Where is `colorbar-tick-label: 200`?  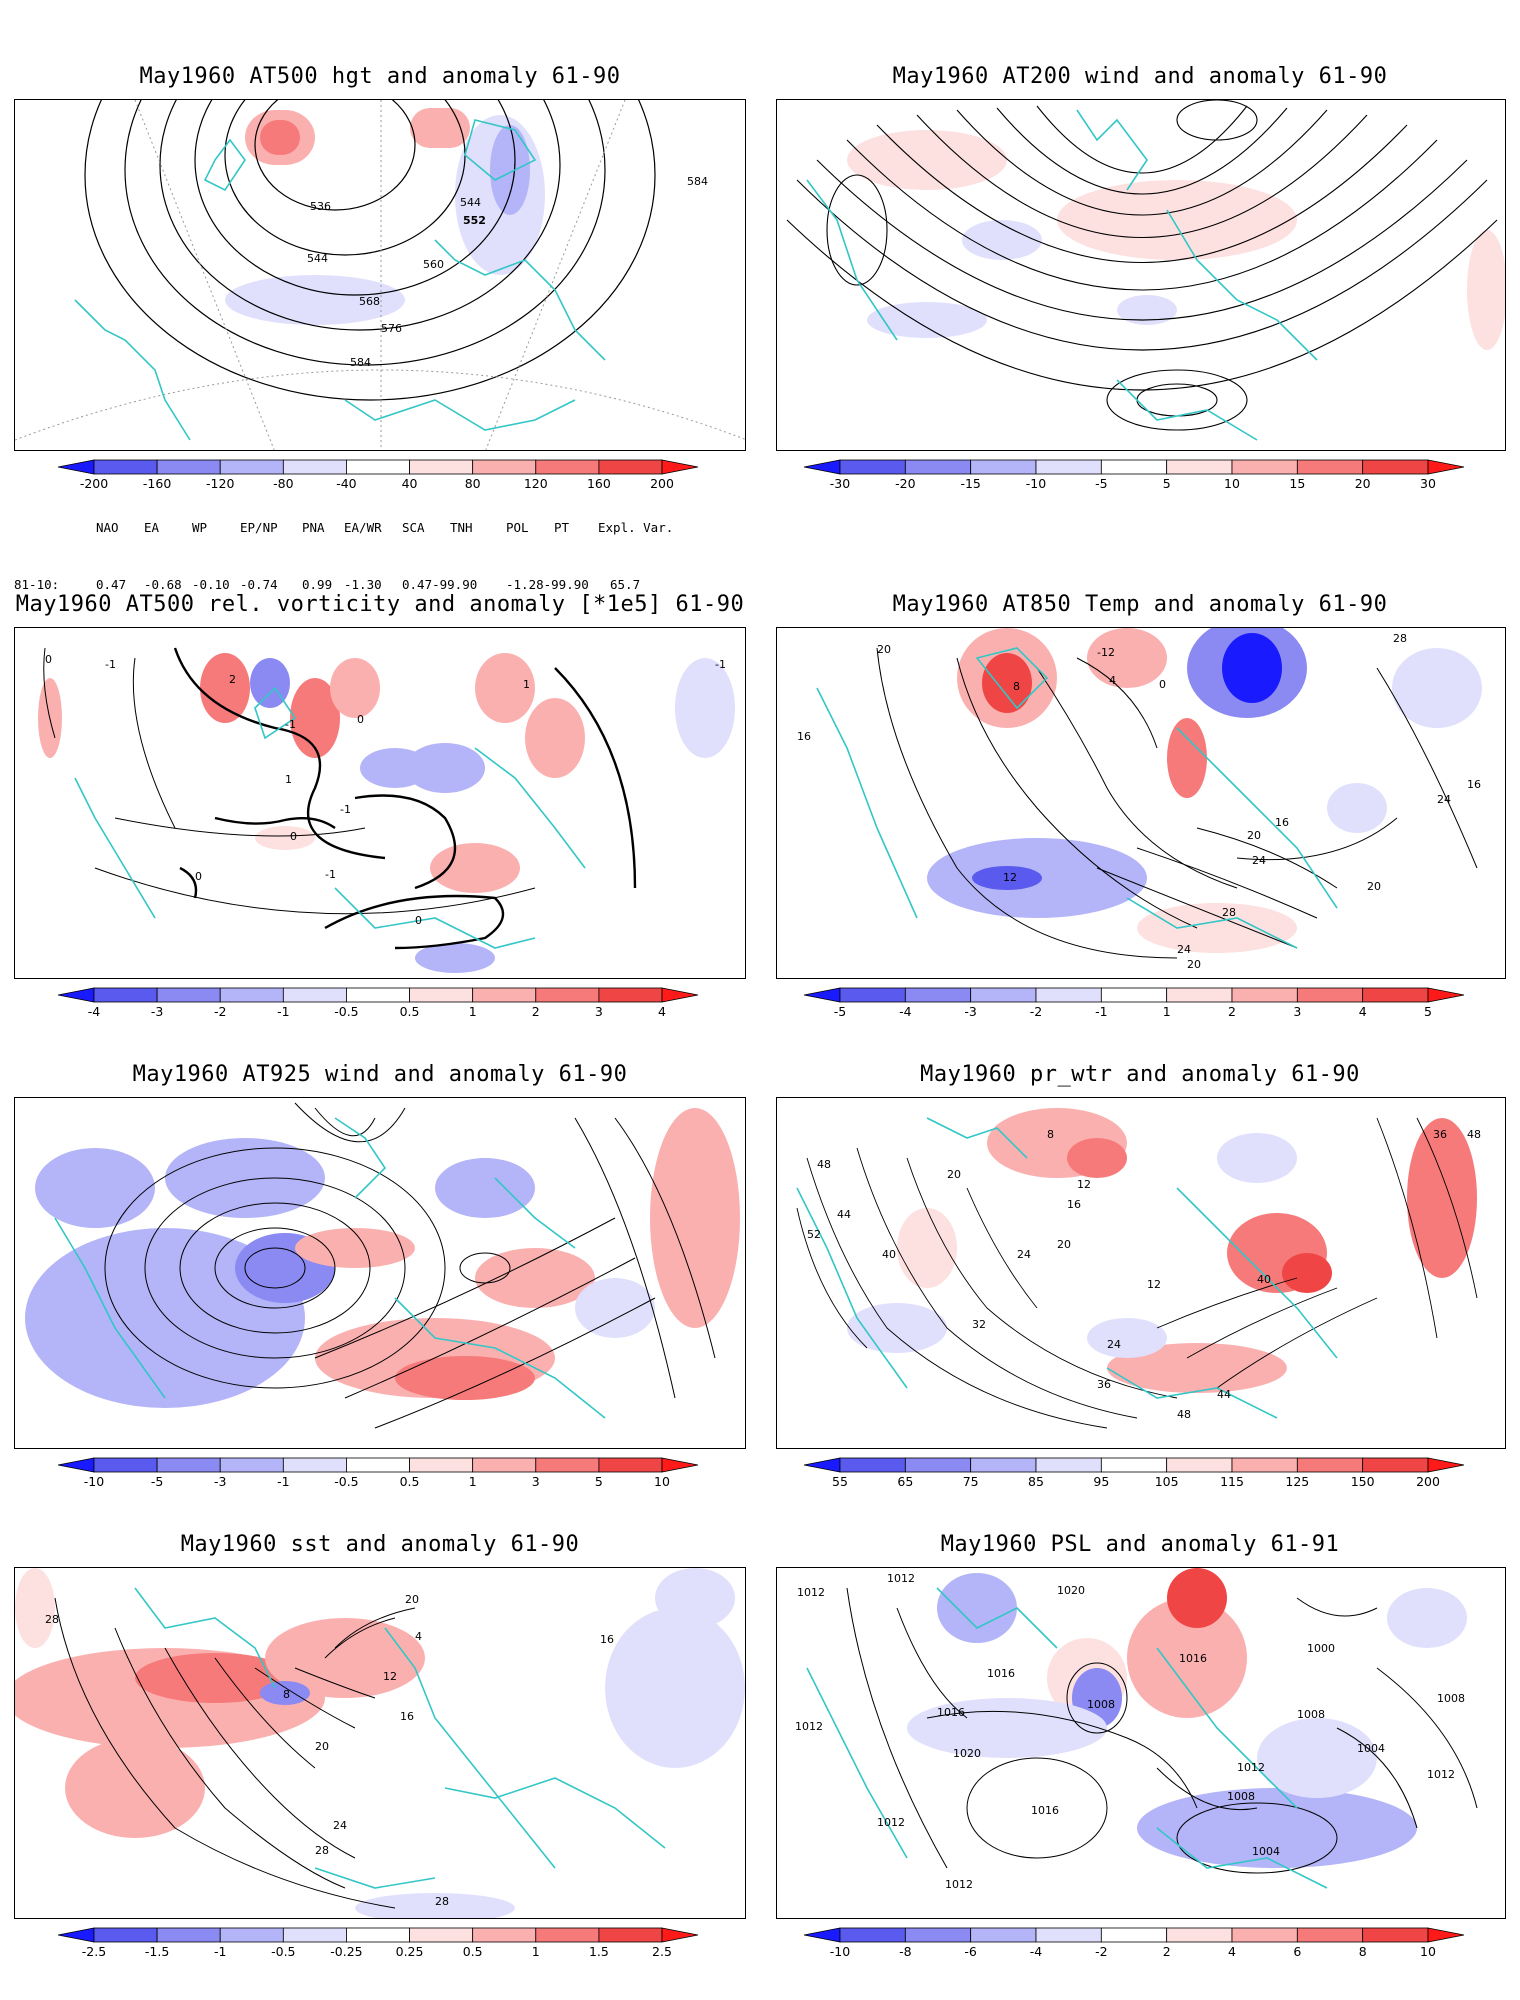
colorbar-tick-label: 200 is located at coordinates (1428, 1481).